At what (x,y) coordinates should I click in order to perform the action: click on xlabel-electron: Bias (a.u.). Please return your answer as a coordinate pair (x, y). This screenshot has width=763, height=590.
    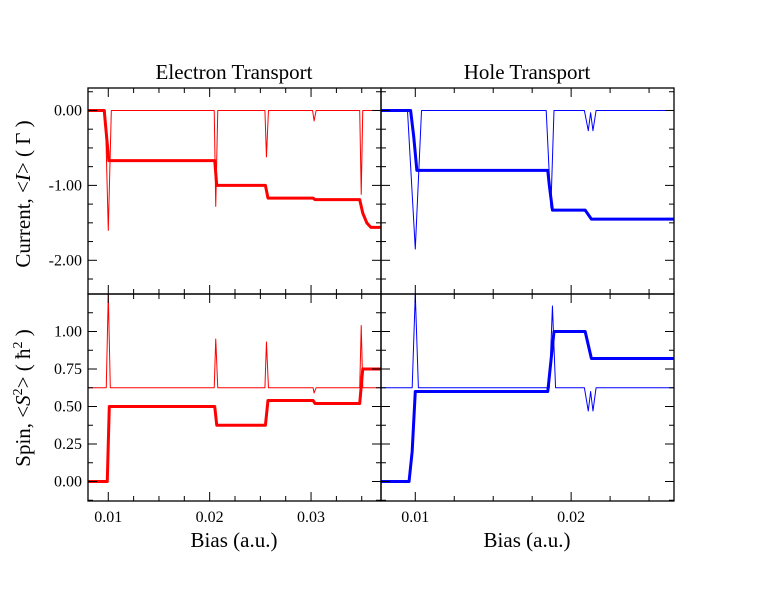
    Looking at the image, I should click on (234, 540).